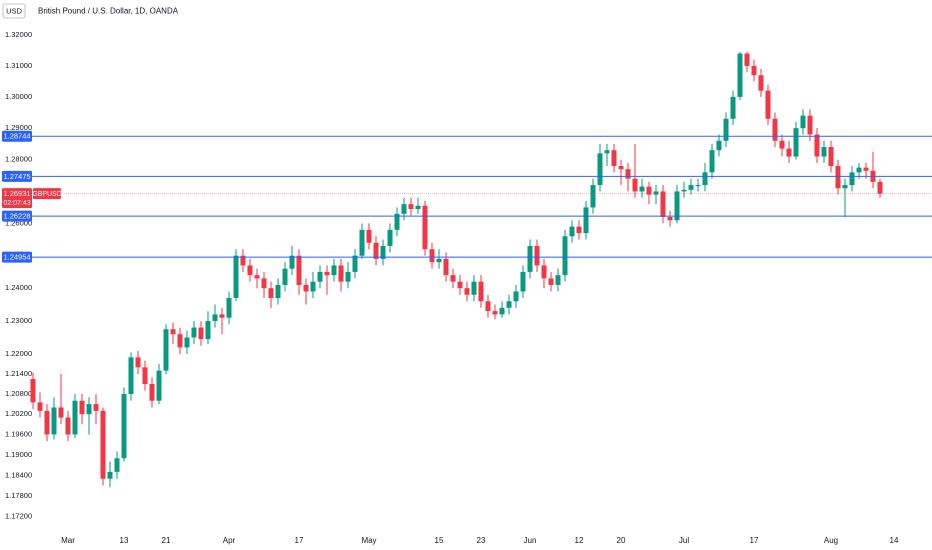 The height and width of the screenshot is (550, 932). I want to click on countdown-label: 02:07:43, so click(16, 203).